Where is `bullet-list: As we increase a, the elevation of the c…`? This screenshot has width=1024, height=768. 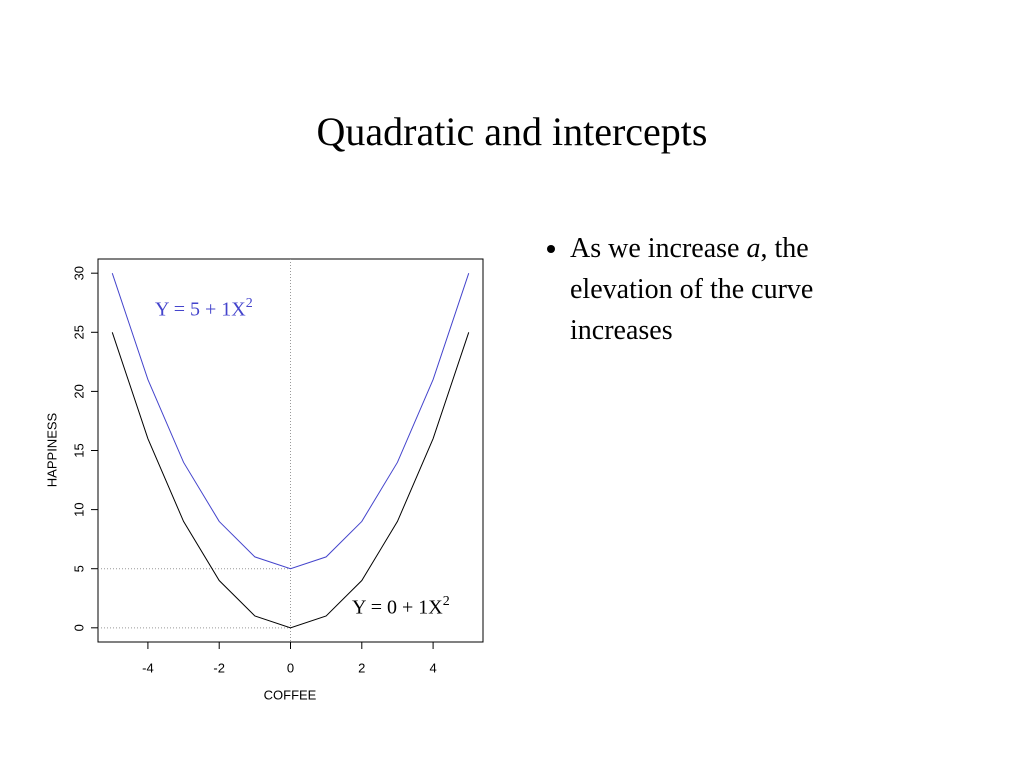 bullet-list: As we increase a, the elevation of the c… is located at coordinates (715, 289).